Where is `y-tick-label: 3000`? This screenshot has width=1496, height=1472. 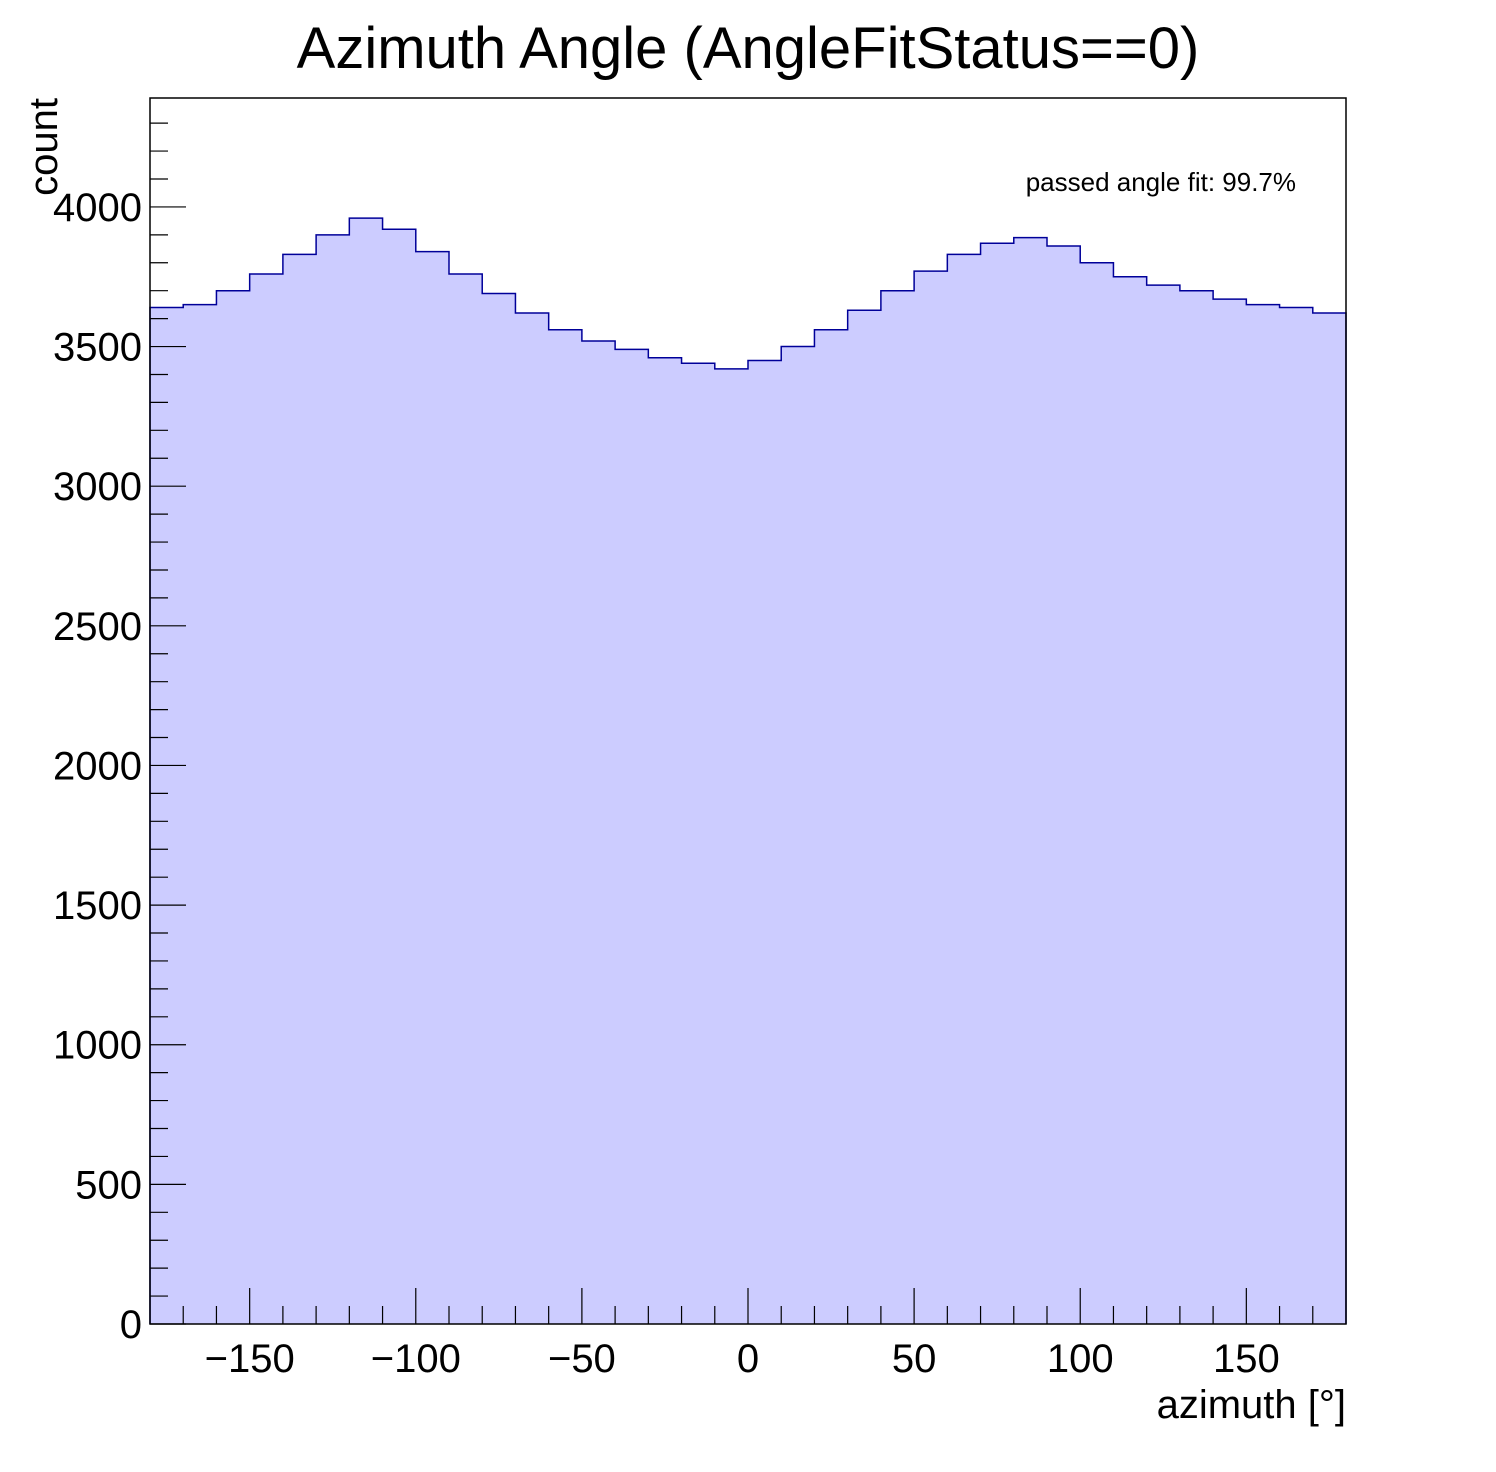 y-tick-label: 3000 is located at coordinates (97, 487).